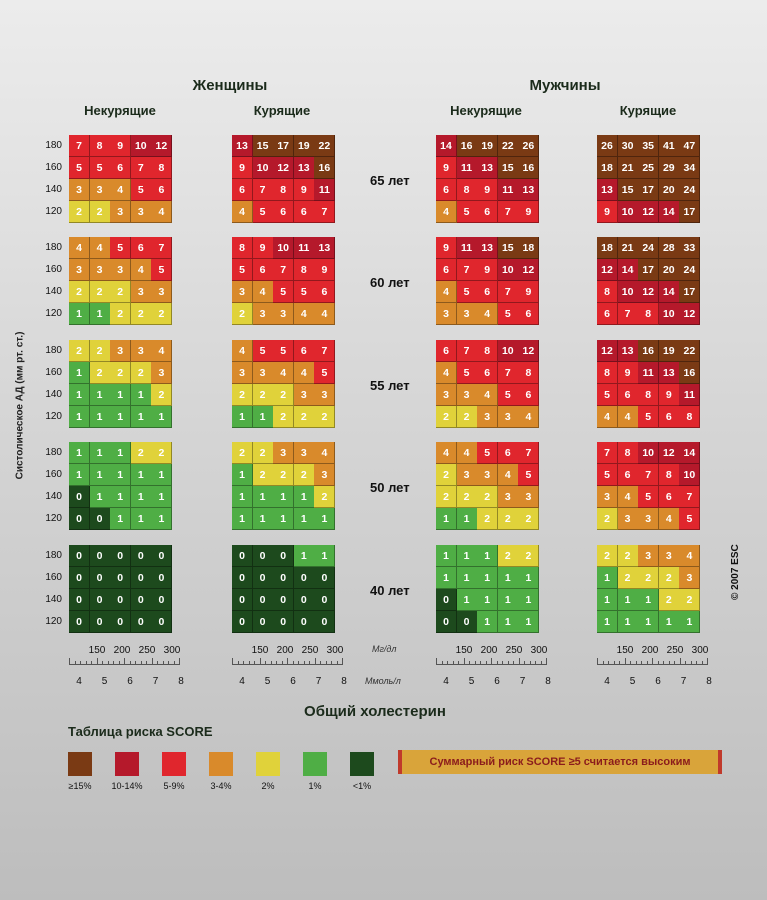  I want to click on risk-cell: 22, so click(690, 351).